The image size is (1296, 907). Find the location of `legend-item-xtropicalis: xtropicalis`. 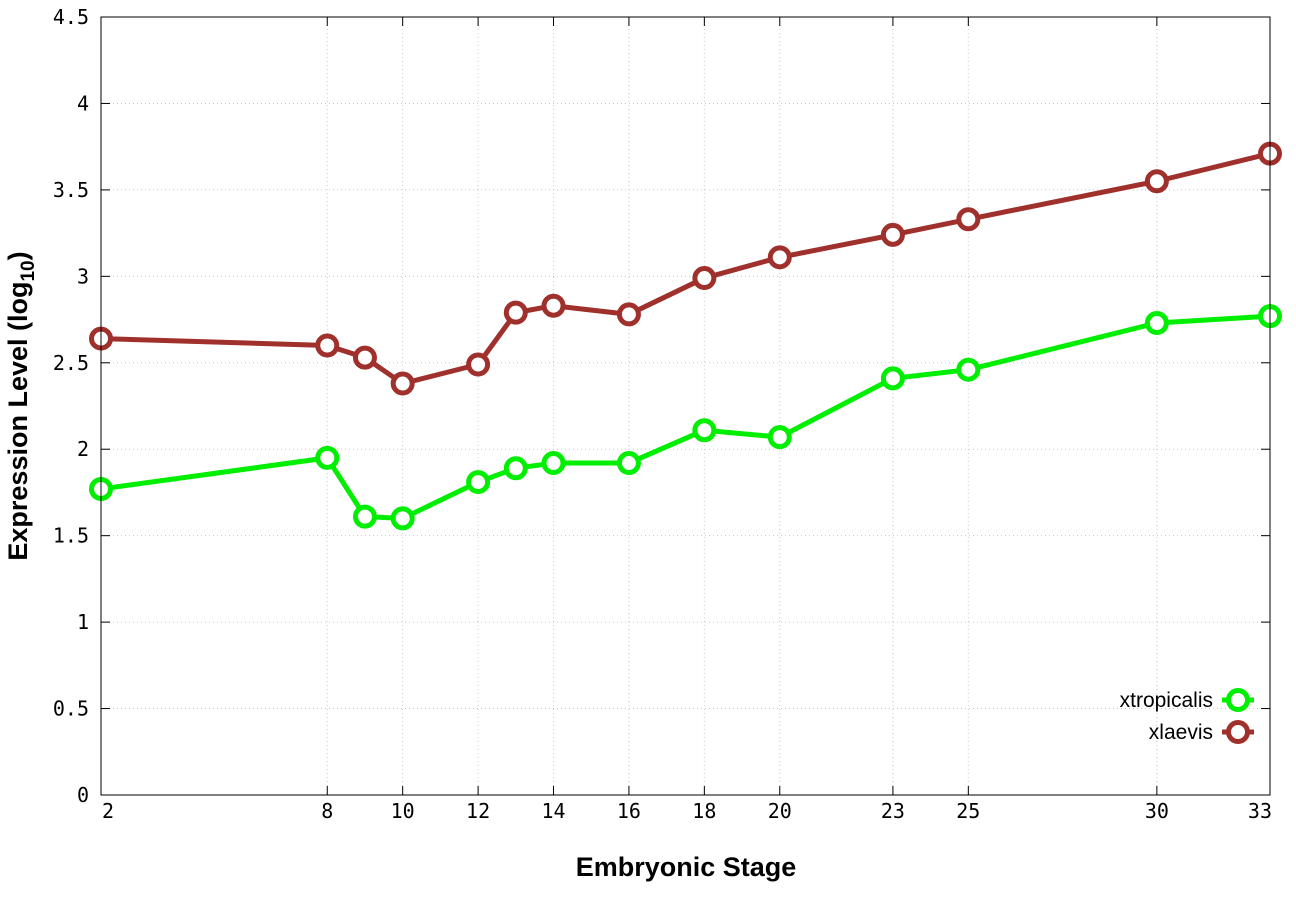

legend-item-xtropicalis: xtropicalis is located at coordinates (1187, 700).